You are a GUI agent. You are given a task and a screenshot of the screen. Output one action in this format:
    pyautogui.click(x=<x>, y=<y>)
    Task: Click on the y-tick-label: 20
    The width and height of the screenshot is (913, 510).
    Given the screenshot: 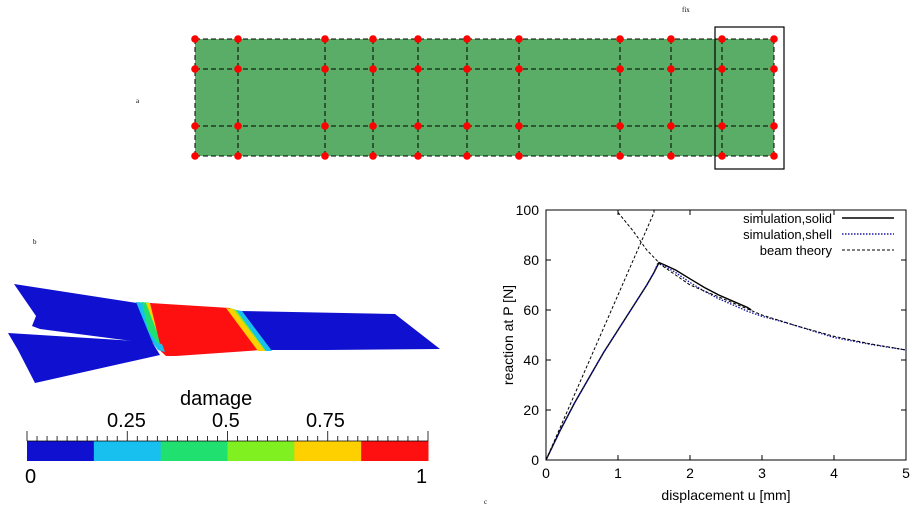 What is the action you would take?
    pyautogui.click(x=531, y=410)
    